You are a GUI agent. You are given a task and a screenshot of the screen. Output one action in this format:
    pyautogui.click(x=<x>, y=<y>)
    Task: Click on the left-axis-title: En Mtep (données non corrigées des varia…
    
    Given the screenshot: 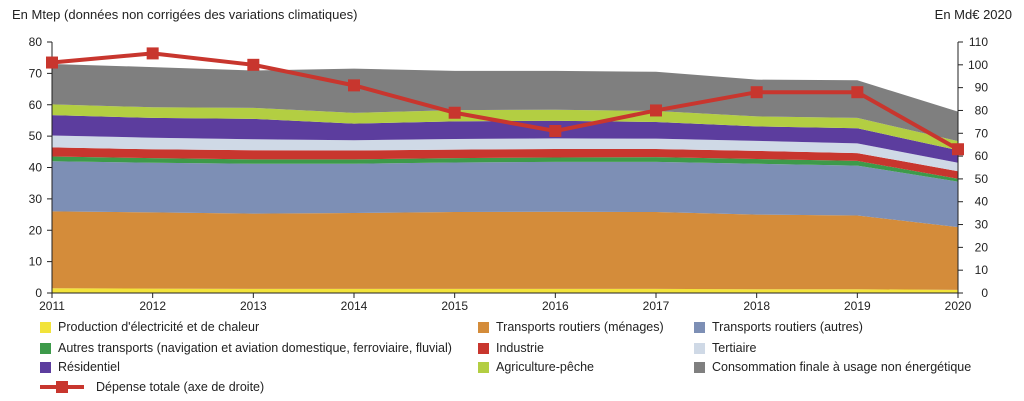 What is the action you would take?
    pyautogui.click(x=184, y=14)
    